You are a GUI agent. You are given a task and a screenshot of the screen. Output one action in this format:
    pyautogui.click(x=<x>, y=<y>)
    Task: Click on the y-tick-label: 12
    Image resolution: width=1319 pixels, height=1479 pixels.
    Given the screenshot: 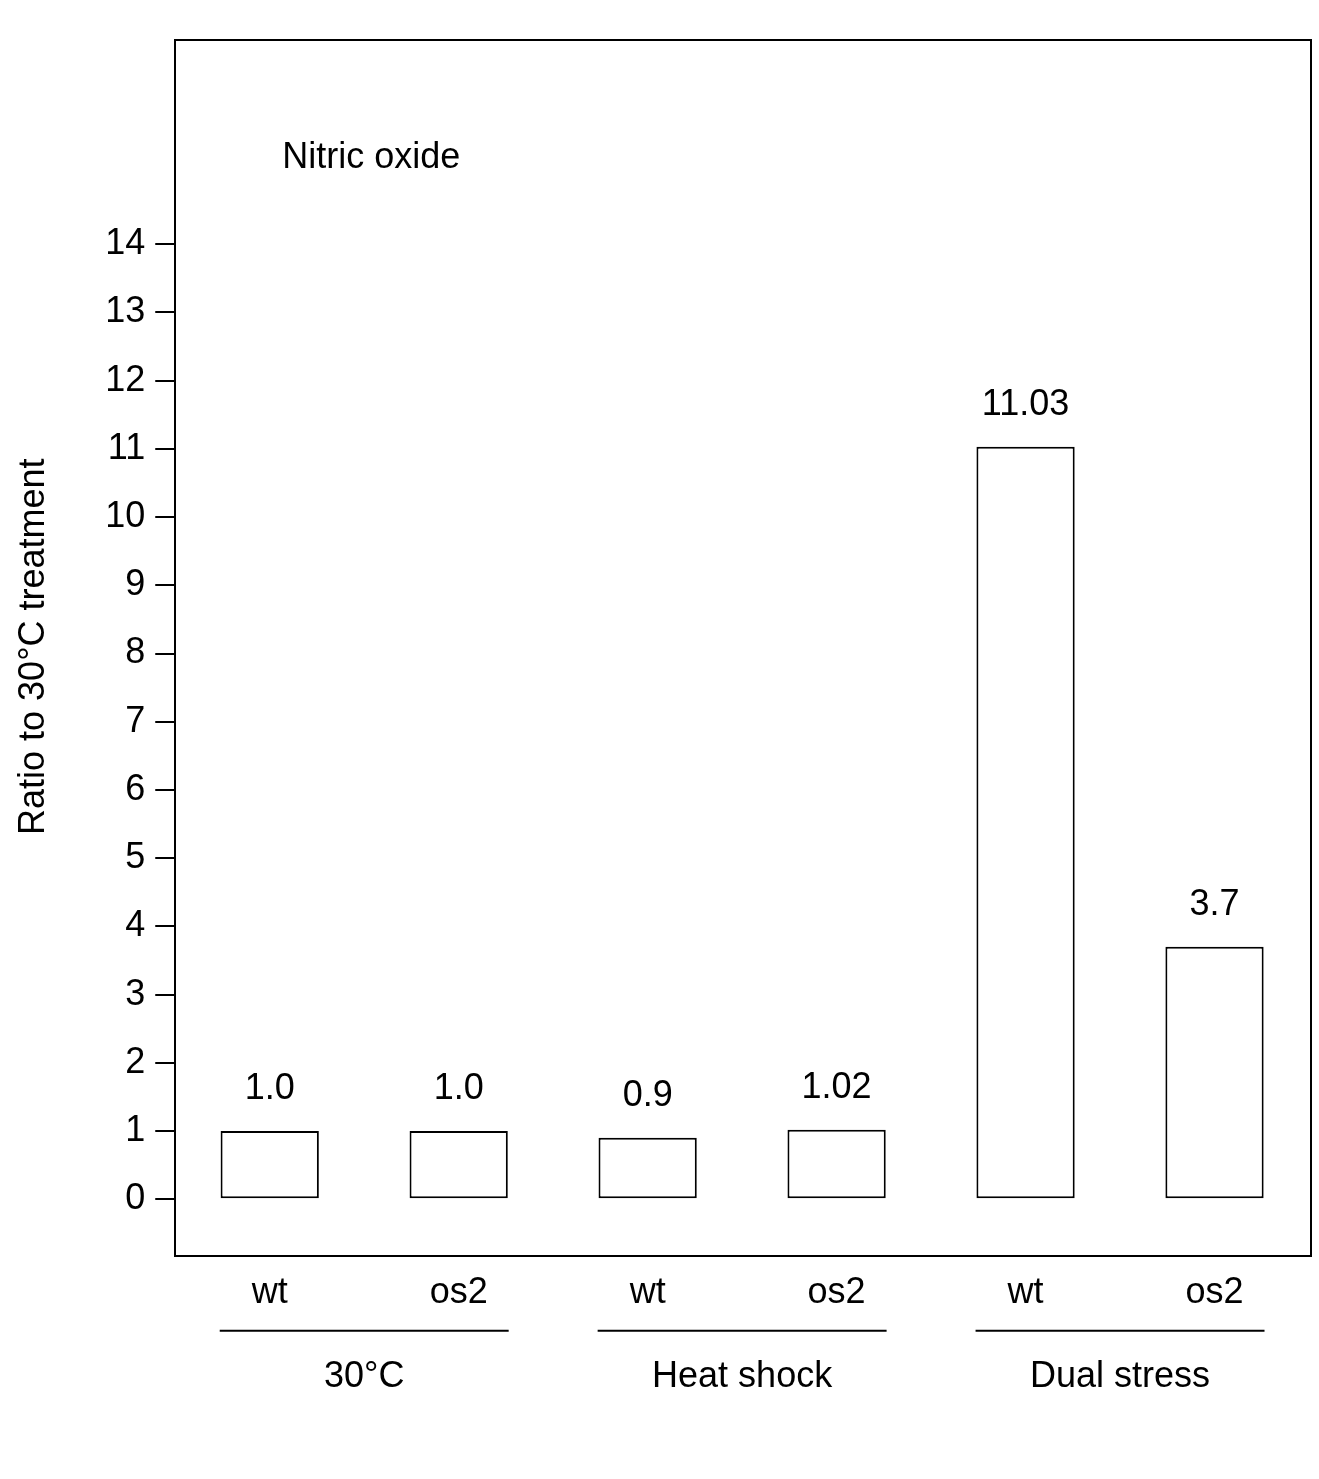 What is the action you would take?
    pyautogui.click(x=125, y=378)
    